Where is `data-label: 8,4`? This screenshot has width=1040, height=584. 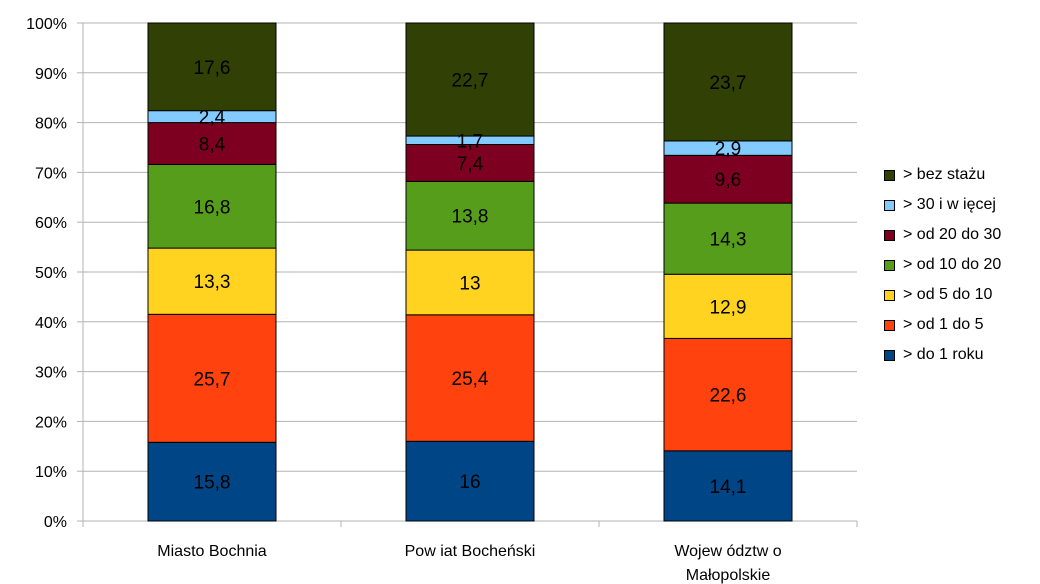
data-label: 8,4 is located at coordinates (212, 145).